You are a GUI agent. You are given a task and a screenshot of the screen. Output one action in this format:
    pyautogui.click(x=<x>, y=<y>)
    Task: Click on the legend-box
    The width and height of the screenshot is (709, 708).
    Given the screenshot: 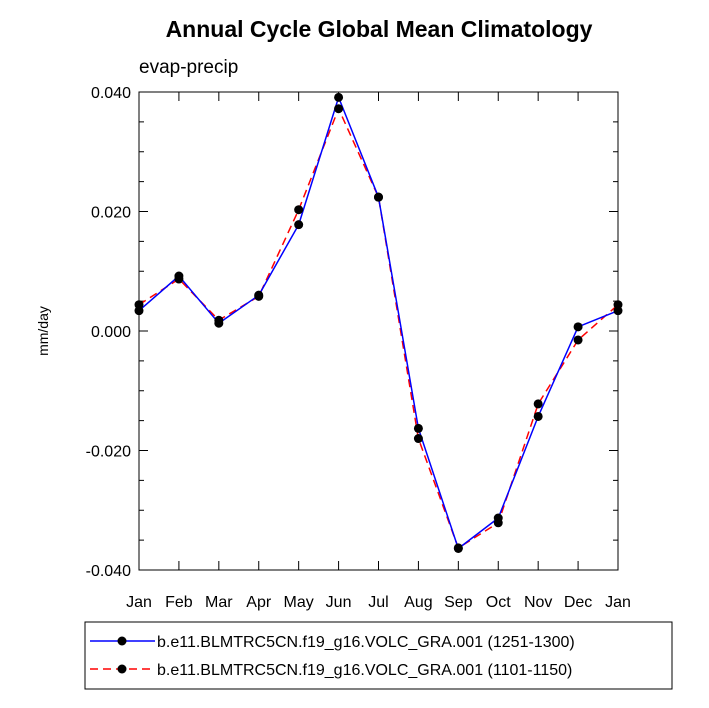 What is the action you would take?
    pyautogui.click(x=378, y=655)
    